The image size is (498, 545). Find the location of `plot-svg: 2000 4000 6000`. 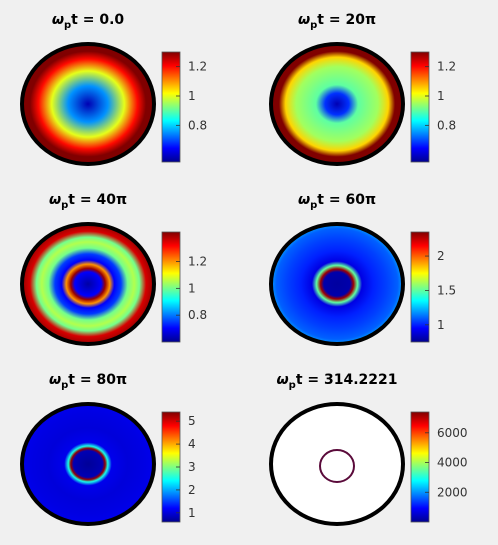

plot-svg: 2000 4000 6000 is located at coordinates (368, 464).